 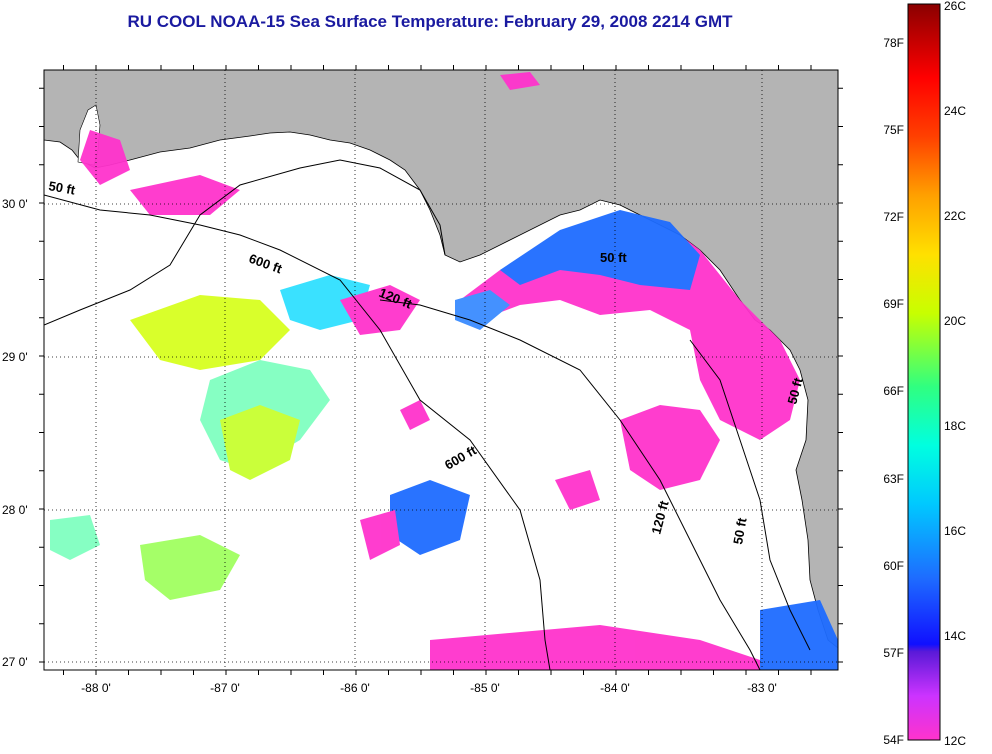 What do you see at coordinates (893, 740) in the screenshot?
I see `colorbar-f-label: 54F` at bounding box center [893, 740].